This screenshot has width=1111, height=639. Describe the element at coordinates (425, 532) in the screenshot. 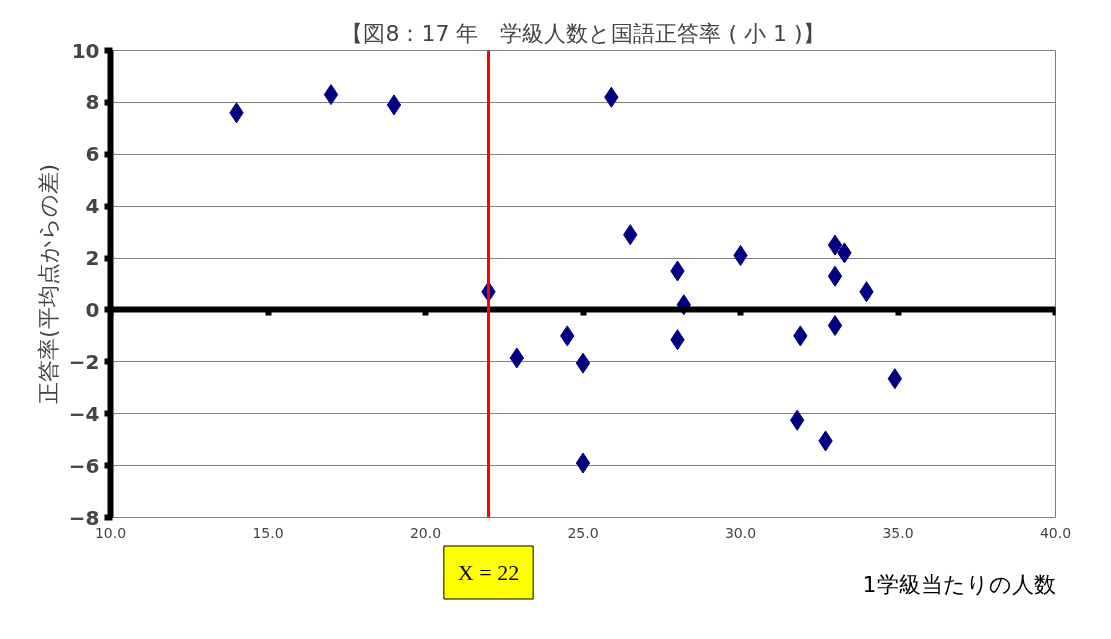

I see `x-tick-label: 20.0` at that location.